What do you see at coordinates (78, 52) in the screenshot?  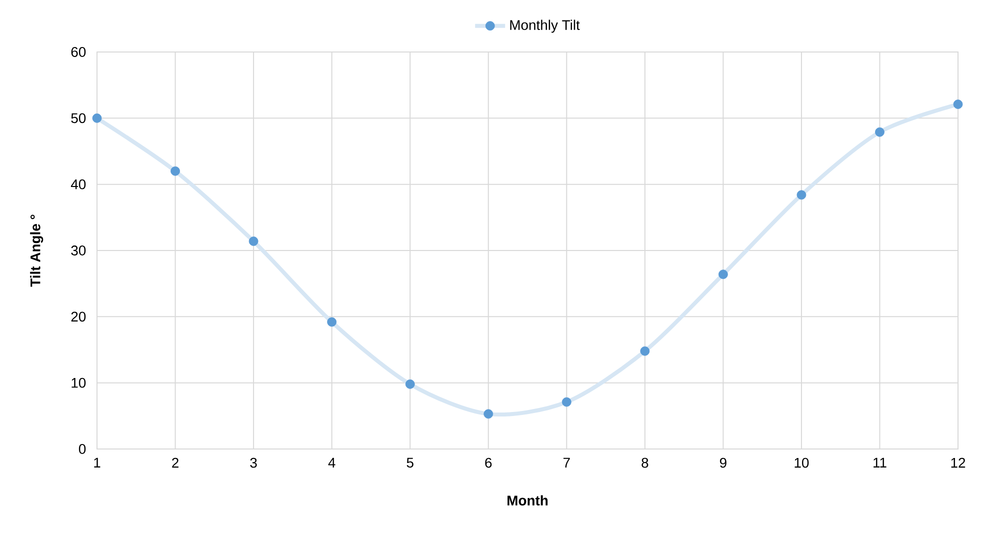 I see `y-tick-label: 60` at bounding box center [78, 52].